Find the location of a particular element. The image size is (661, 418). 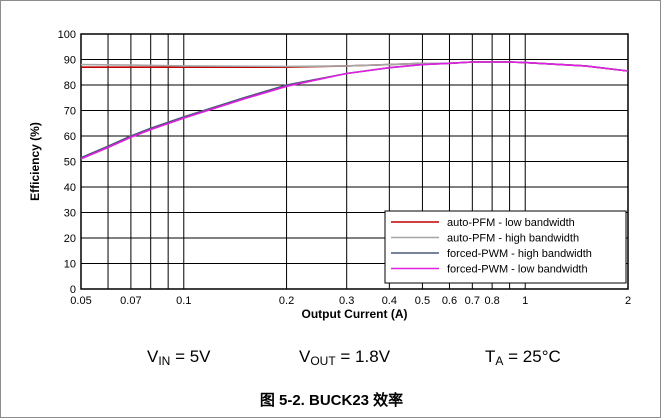

vout-condition: VOUT = 1.8V is located at coordinates (345, 357).